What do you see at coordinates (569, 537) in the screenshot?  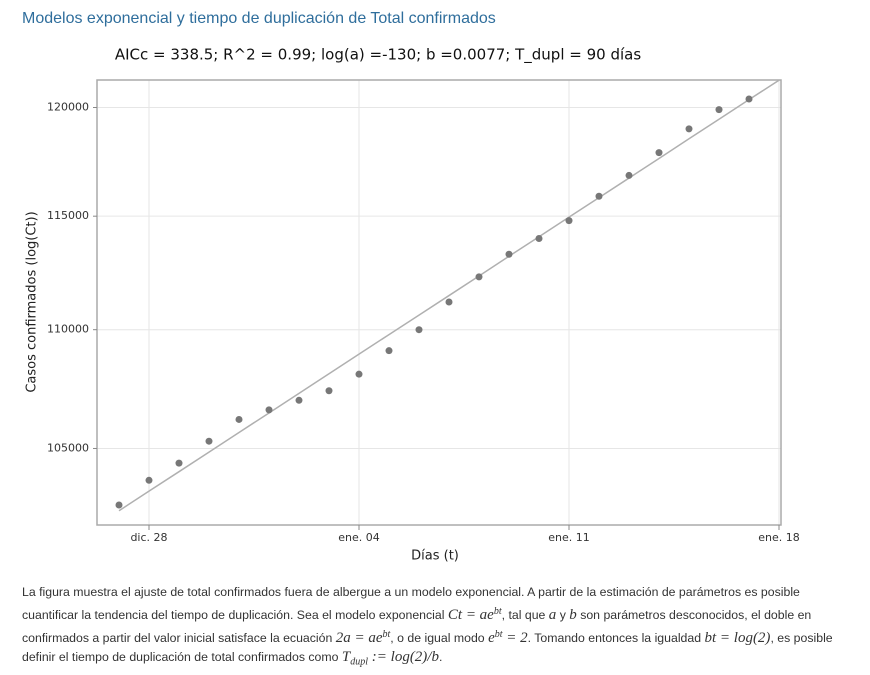 I see `x-tick-label: ene. 11` at bounding box center [569, 537].